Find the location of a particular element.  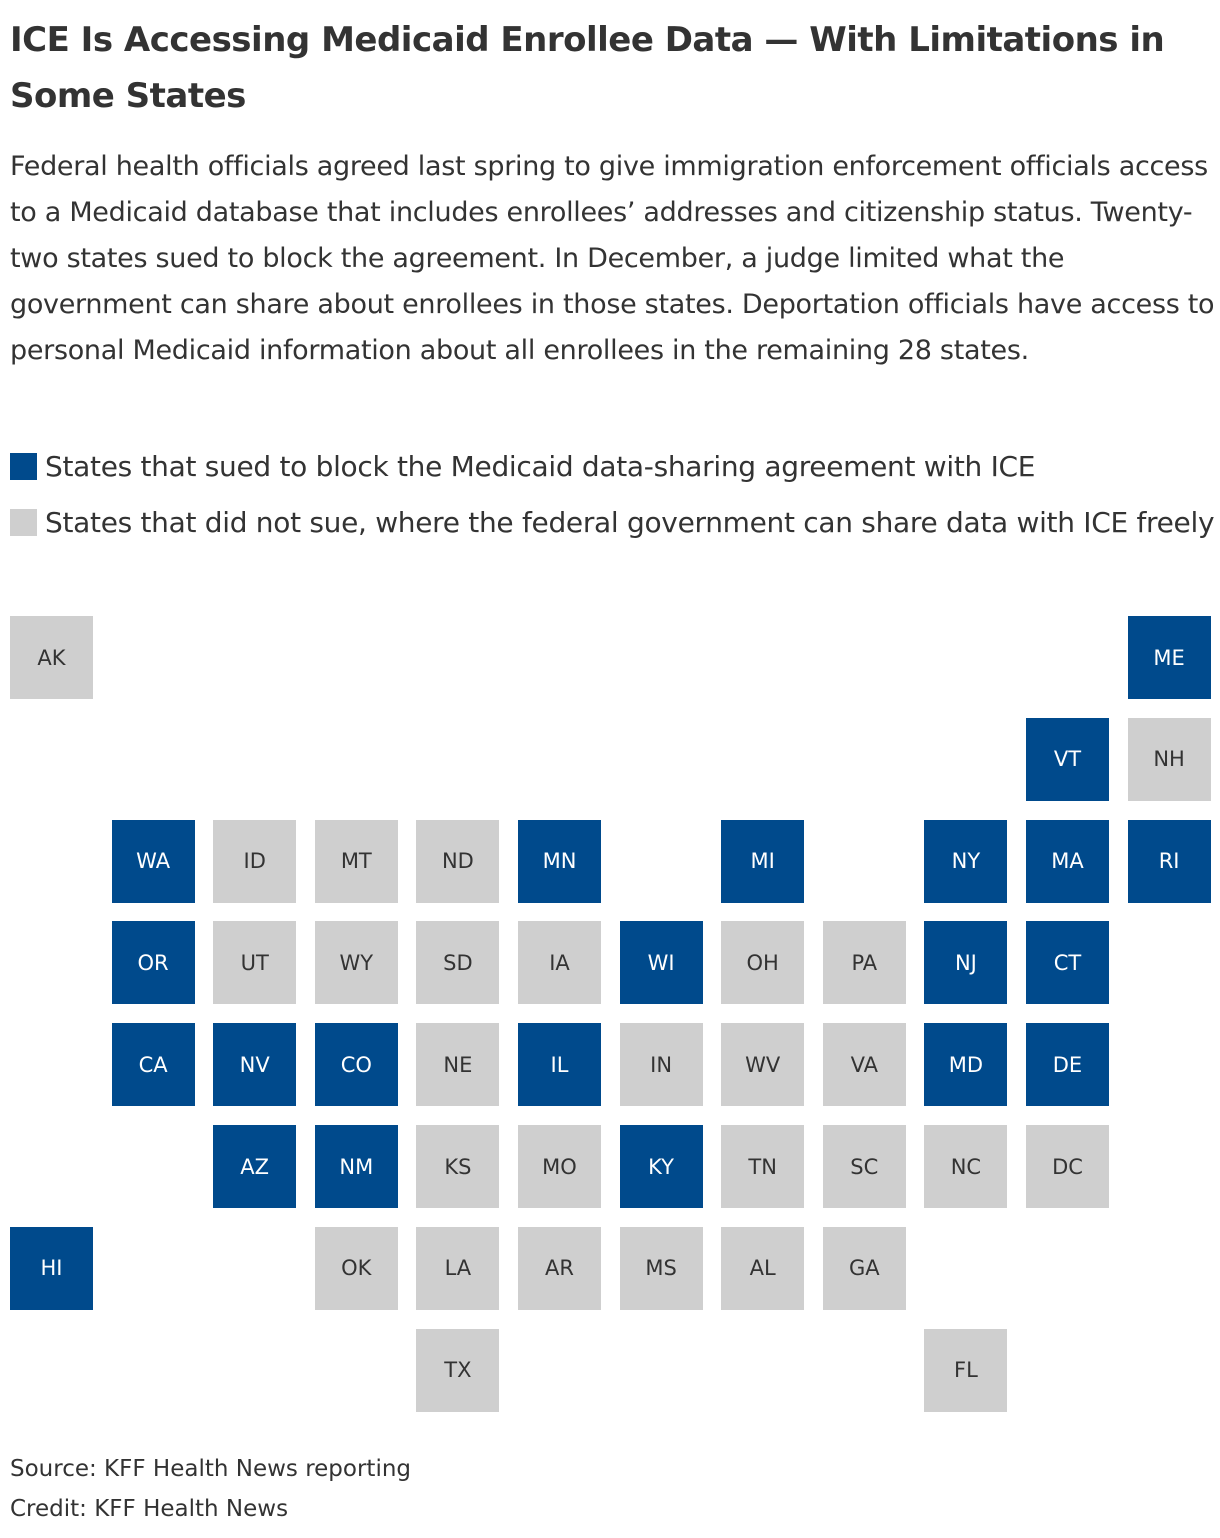

state-tile: AL is located at coordinates (763, 1268).